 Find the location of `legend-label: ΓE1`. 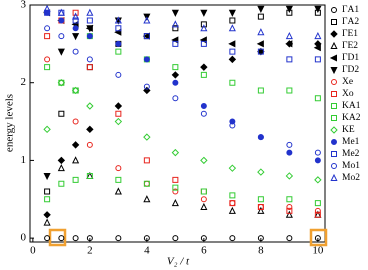

legend-label: ΓE1 is located at coordinates (350, 34).